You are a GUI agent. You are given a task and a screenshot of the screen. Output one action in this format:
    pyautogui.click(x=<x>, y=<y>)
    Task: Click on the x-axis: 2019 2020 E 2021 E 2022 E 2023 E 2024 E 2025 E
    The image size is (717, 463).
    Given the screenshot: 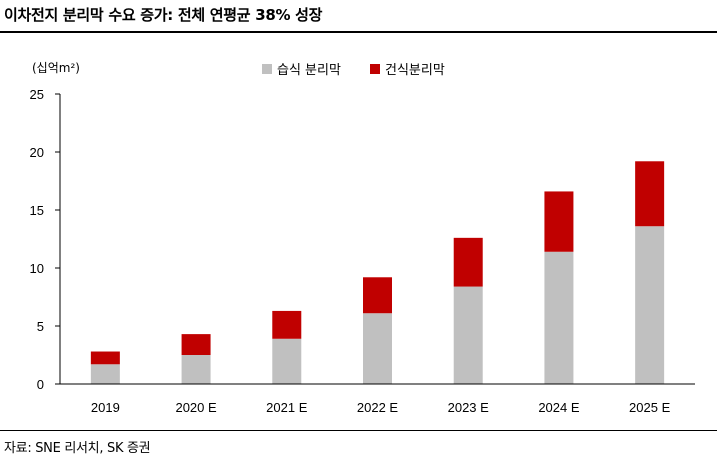 What is the action you would take?
    pyautogui.click(x=377, y=399)
    